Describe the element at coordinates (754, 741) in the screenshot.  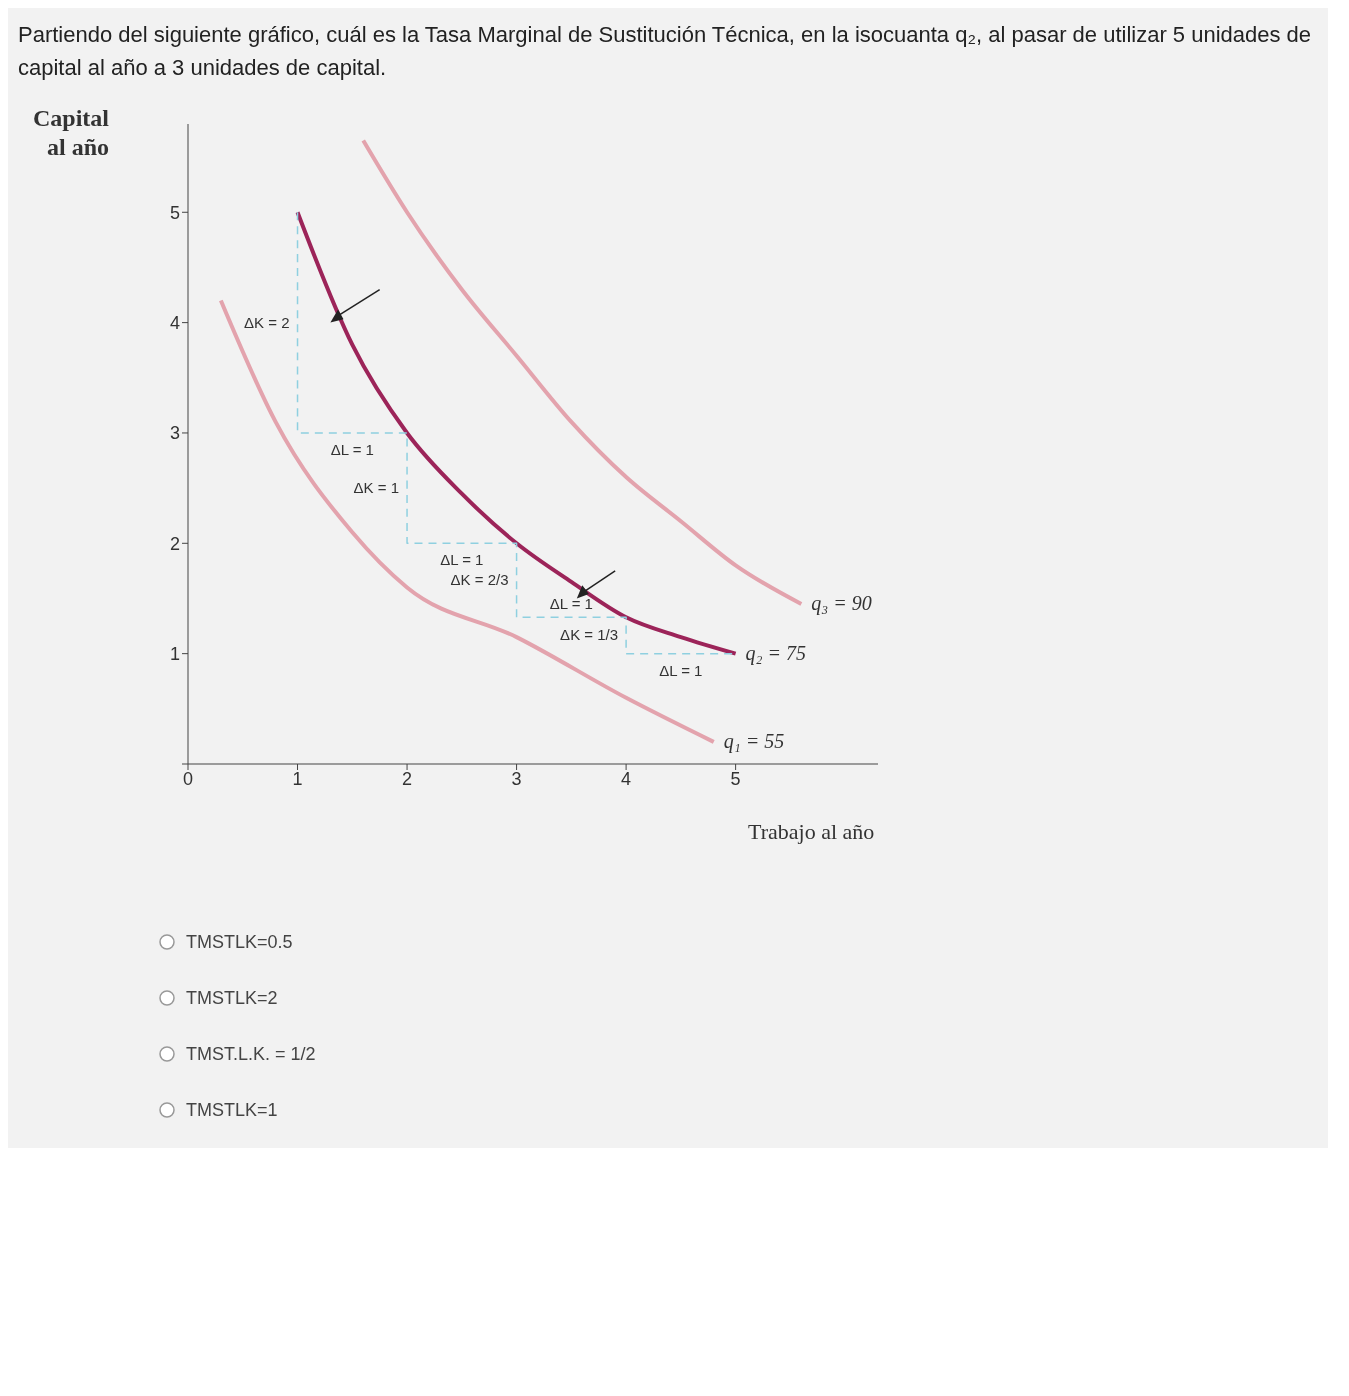
I see `series-label: q₁ = 55` at that location.